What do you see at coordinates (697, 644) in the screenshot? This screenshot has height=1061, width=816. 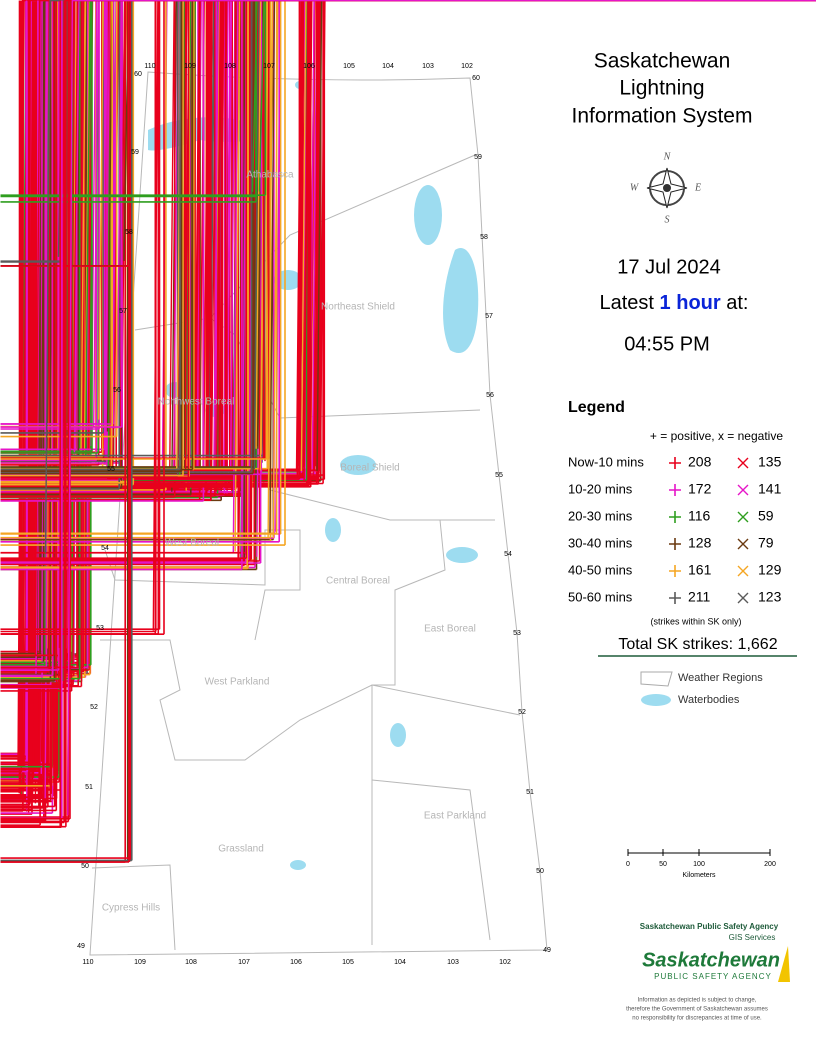 I see `total-strikes: Total SK strikes: 1,662` at bounding box center [697, 644].